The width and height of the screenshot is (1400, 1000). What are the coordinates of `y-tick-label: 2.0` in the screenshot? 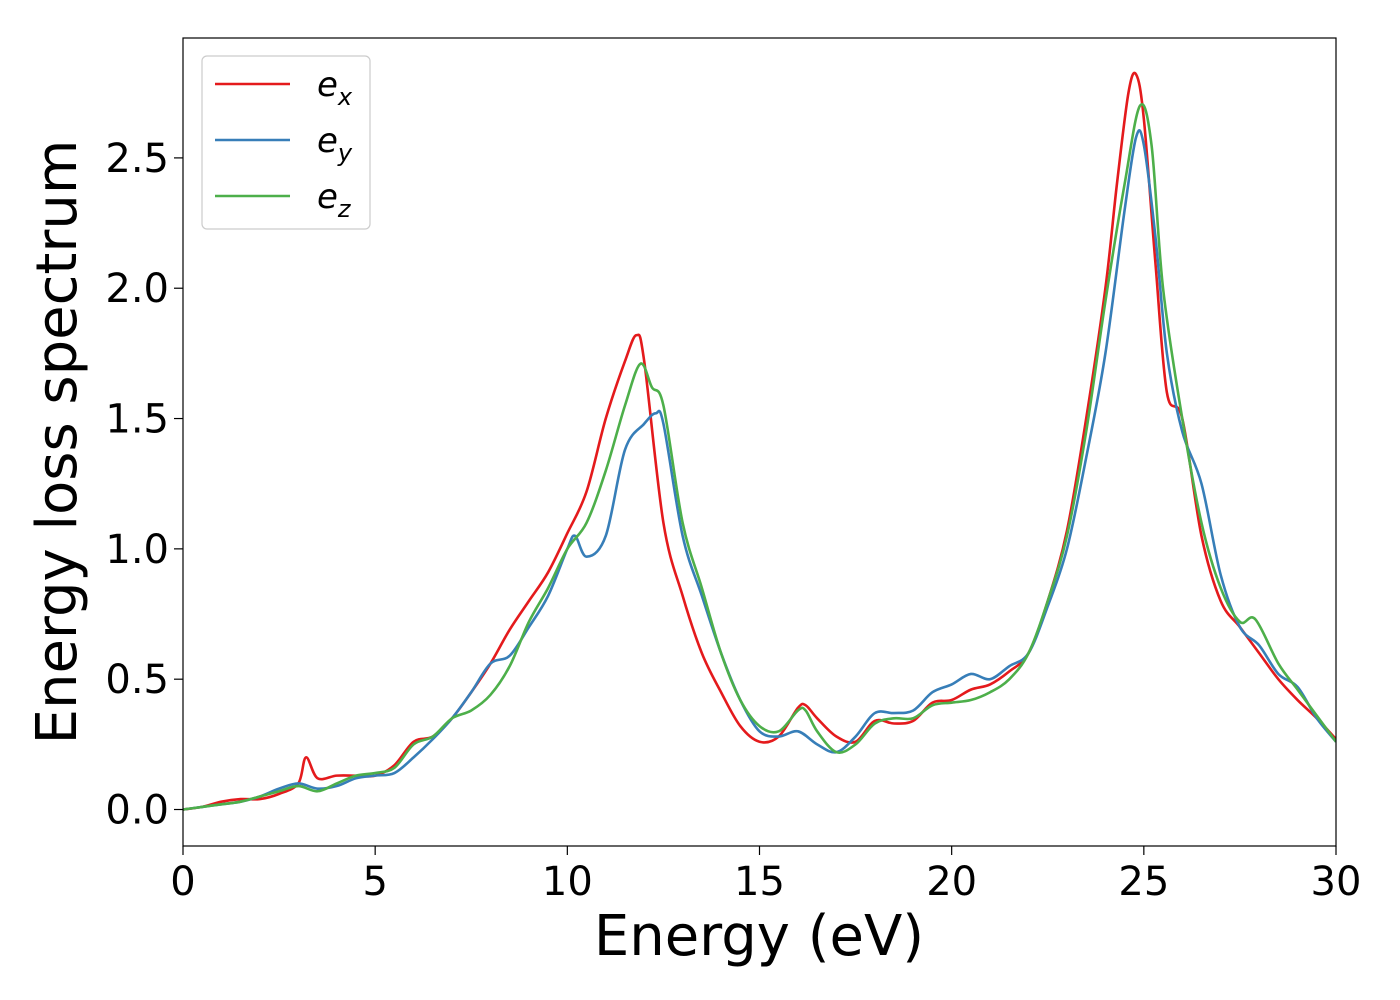 It's located at (137, 289).